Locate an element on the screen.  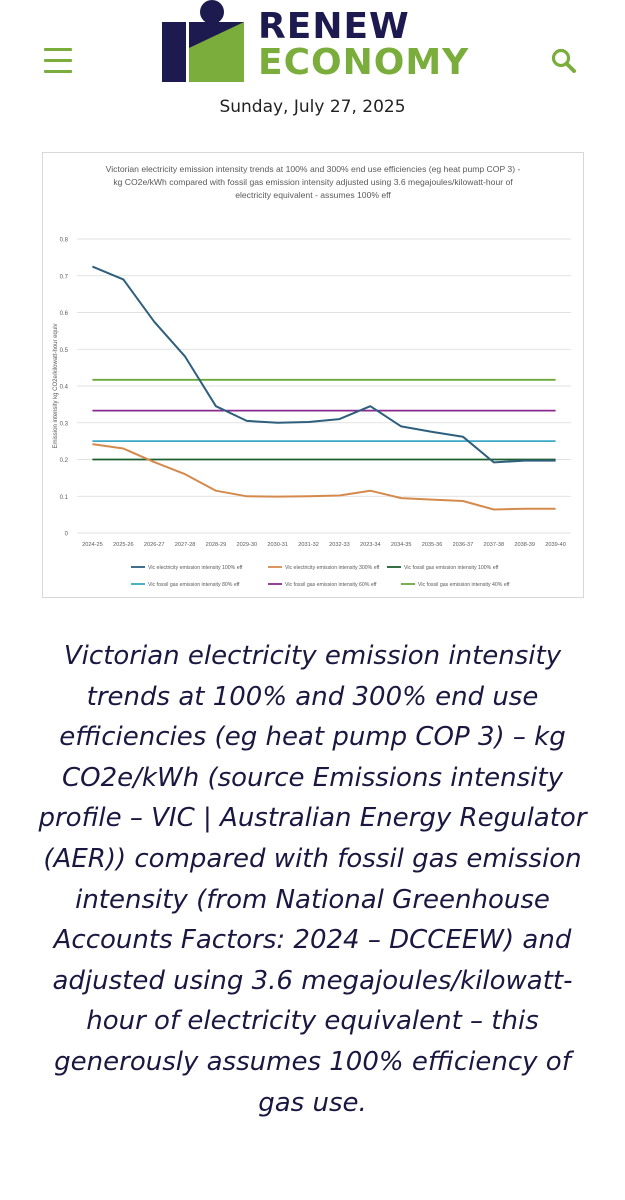
x-tick-label: 2025-26 is located at coordinates (123, 545).